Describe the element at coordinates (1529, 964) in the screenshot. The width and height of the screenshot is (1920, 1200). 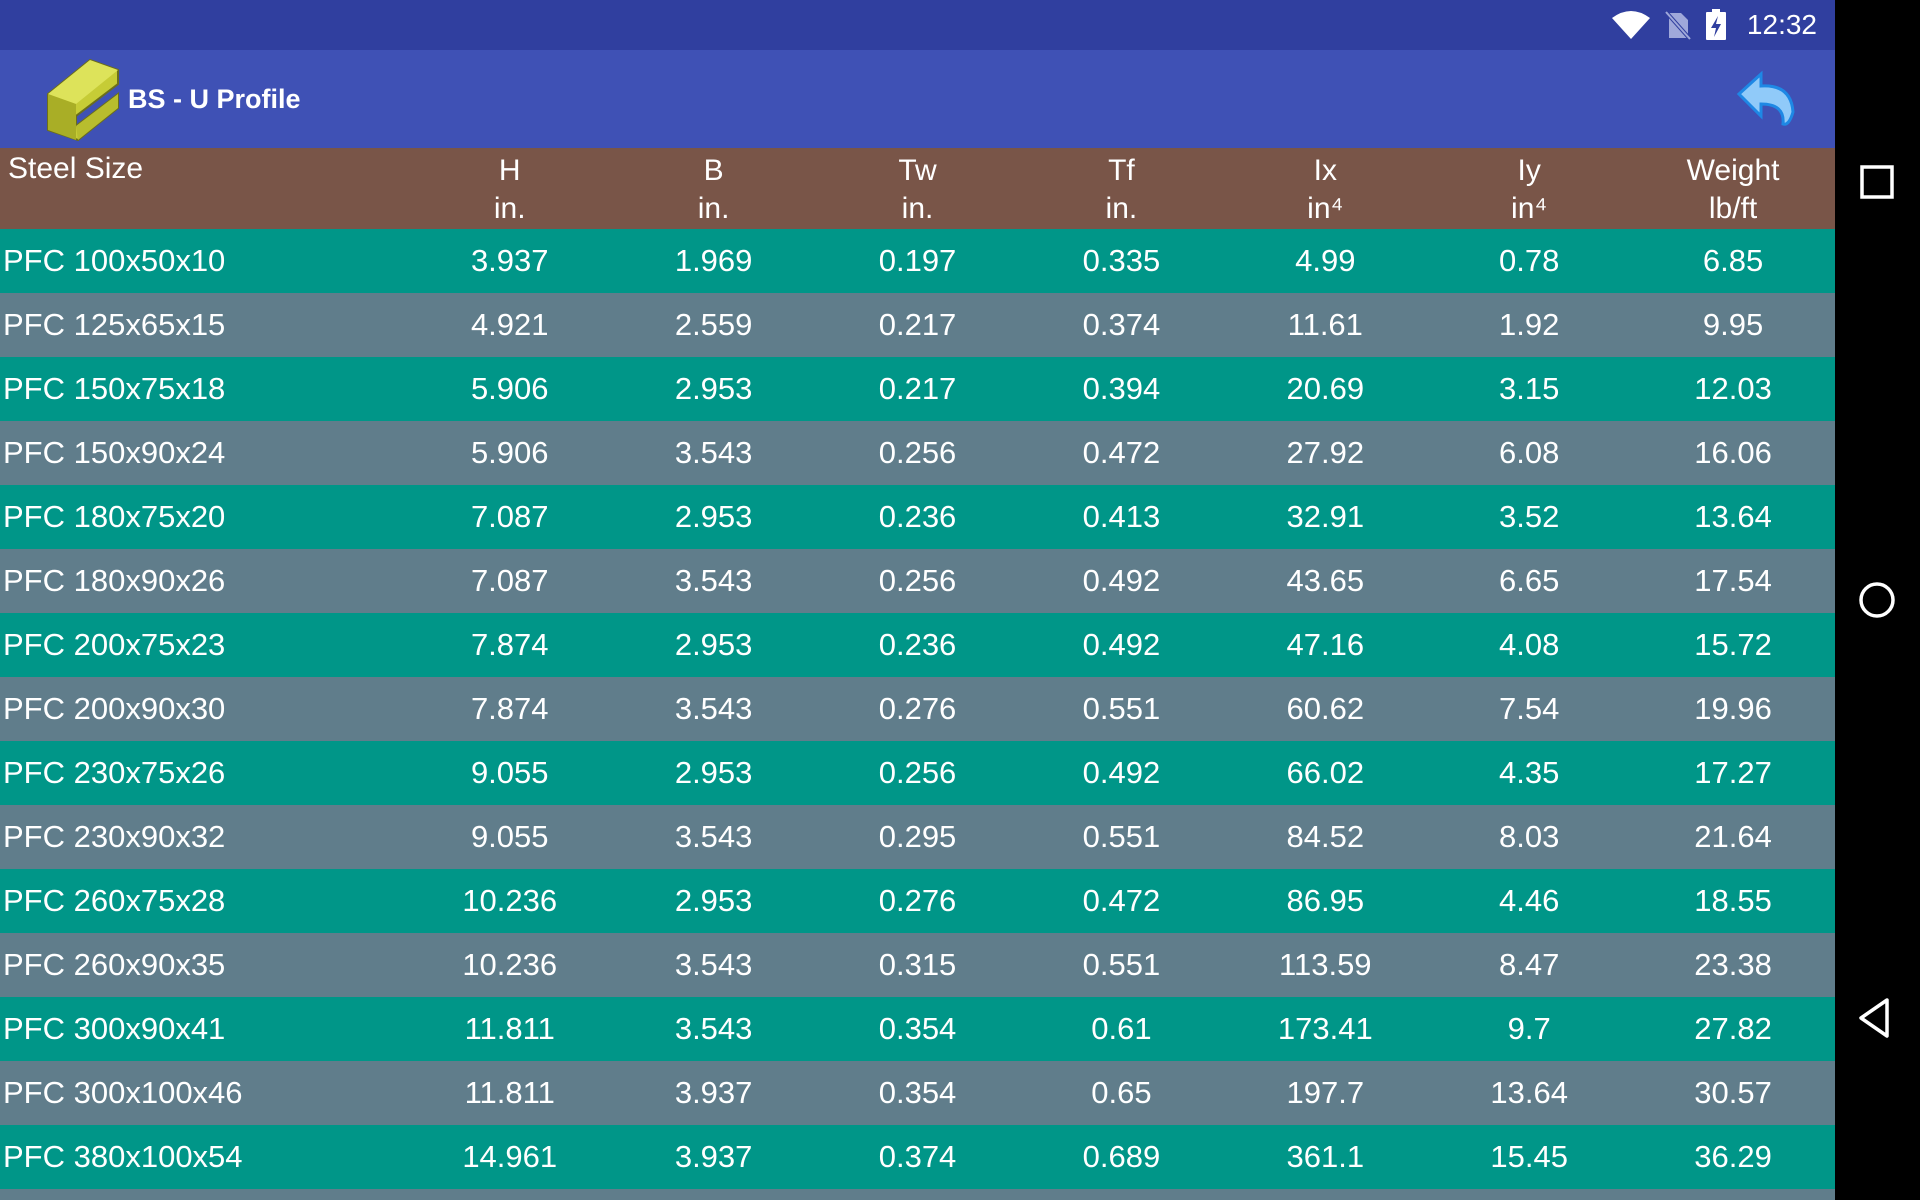
I see `value-cell: 8.47` at that location.